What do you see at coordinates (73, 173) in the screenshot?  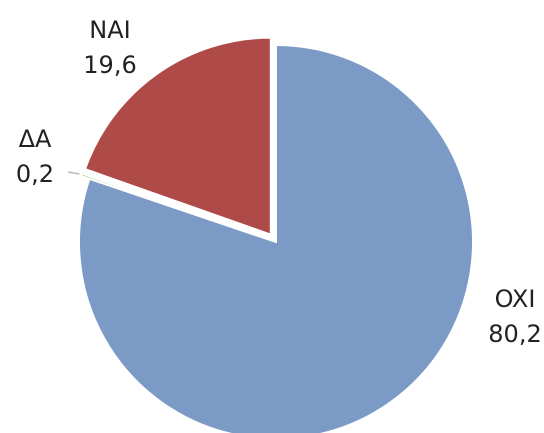 I see `leader-line` at bounding box center [73, 173].